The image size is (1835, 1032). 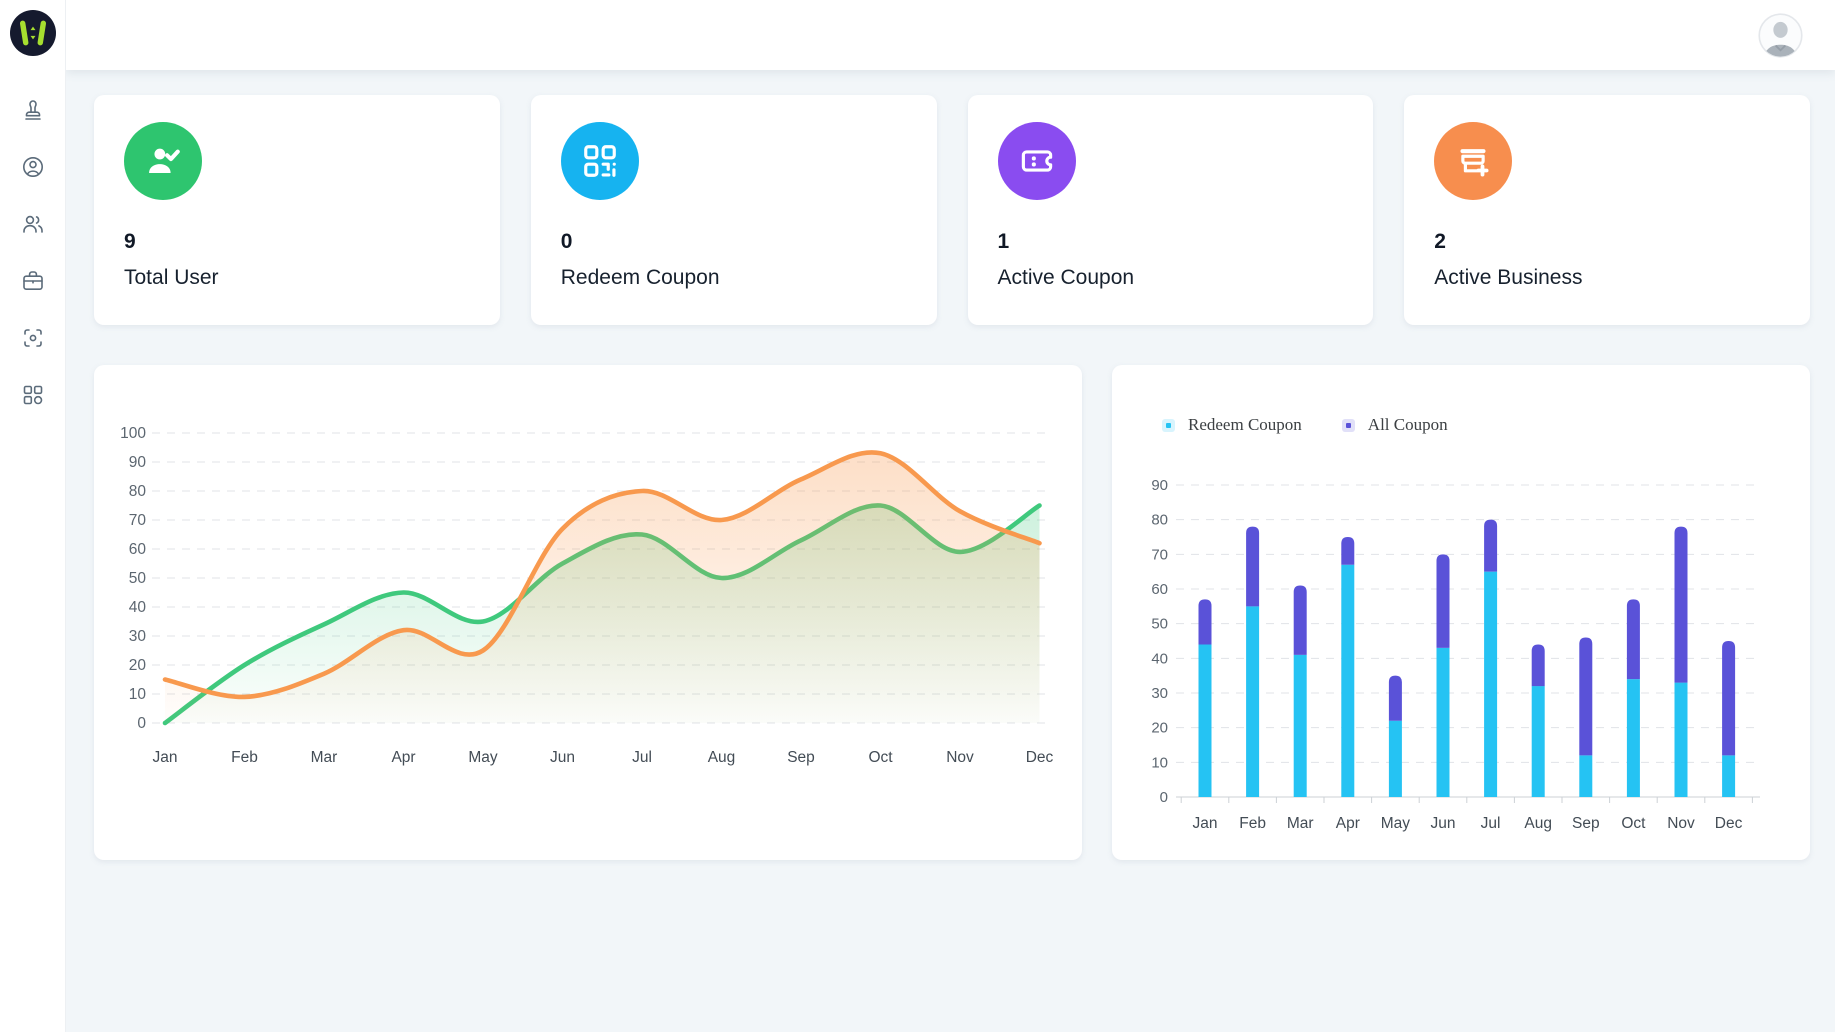 I want to click on svg-text: 100, so click(x=133, y=433).